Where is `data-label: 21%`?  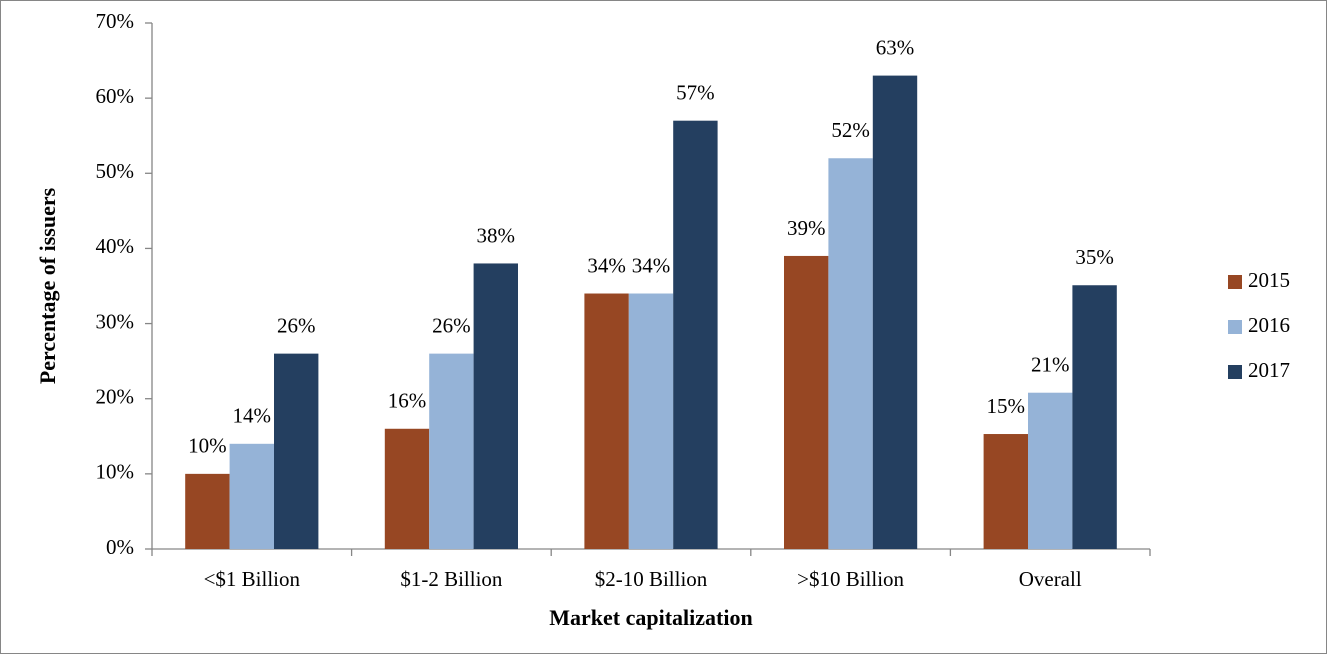 data-label: 21% is located at coordinates (1050, 365).